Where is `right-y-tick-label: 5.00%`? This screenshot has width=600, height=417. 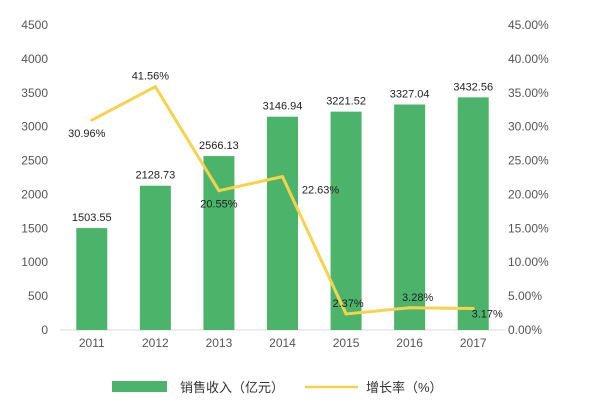
right-y-tick-label: 5.00% is located at coordinates (525, 296).